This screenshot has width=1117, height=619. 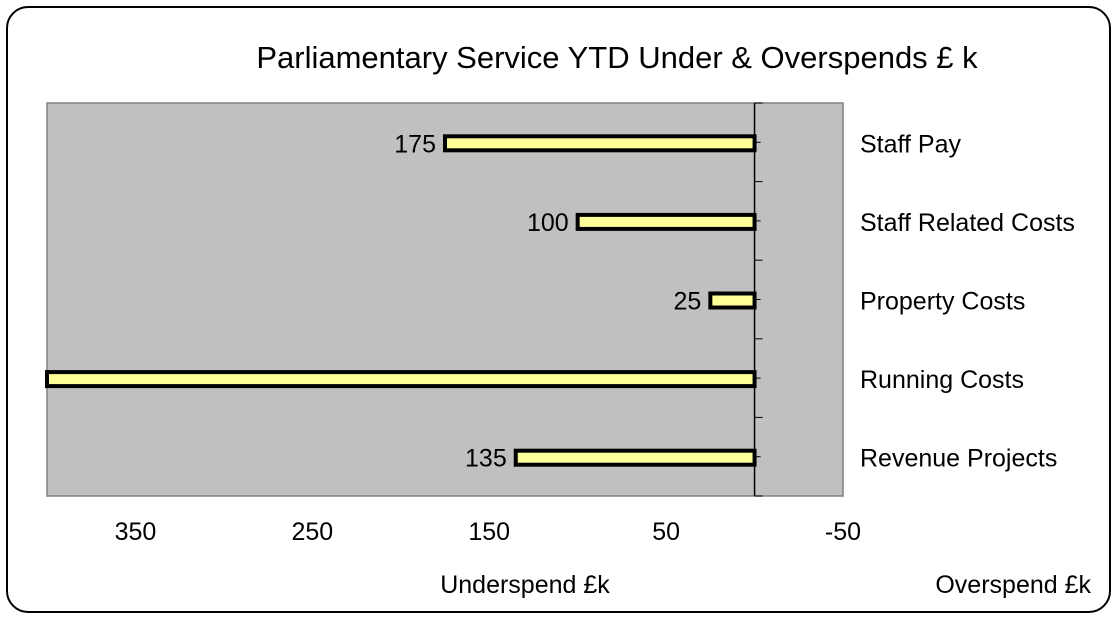 I want to click on x-axis-title-underspend: Underspend £k, so click(x=525, y=585).